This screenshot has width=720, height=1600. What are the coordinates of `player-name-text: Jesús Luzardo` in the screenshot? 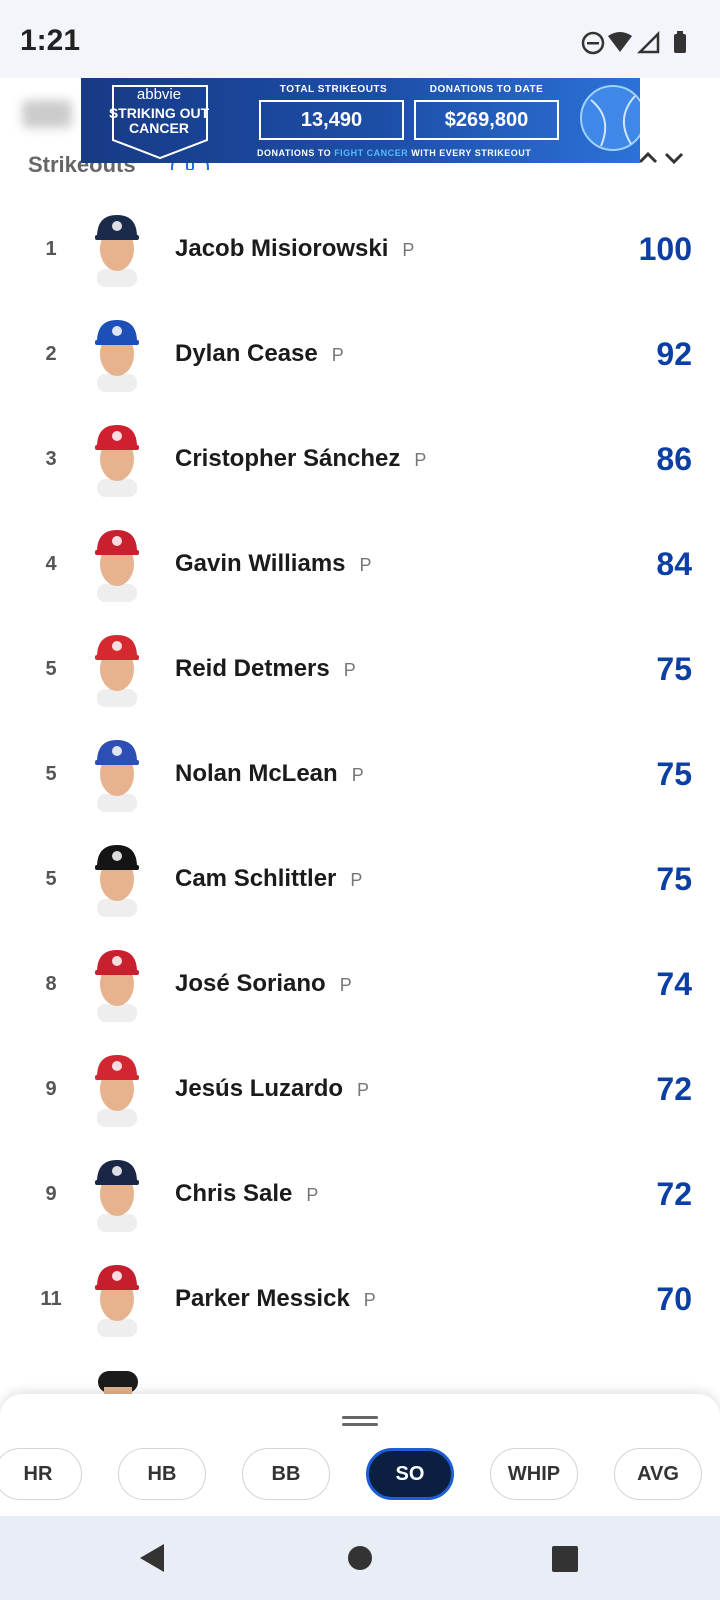 It's located at (259, 1088).